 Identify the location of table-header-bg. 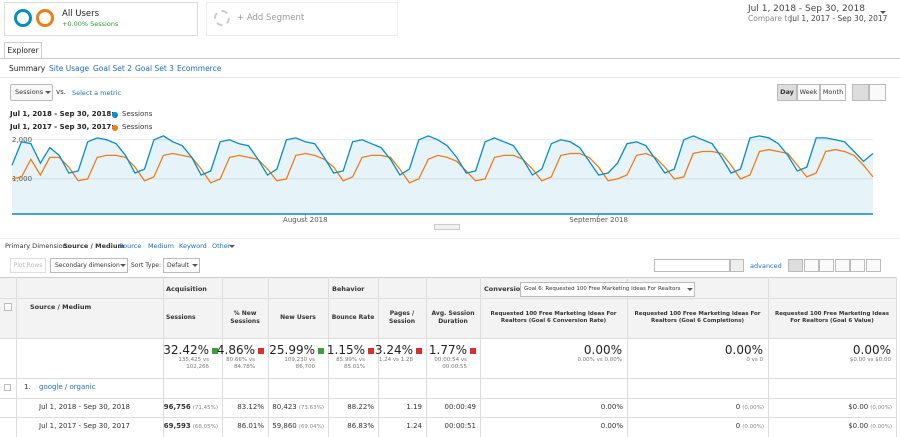
(448, 307).